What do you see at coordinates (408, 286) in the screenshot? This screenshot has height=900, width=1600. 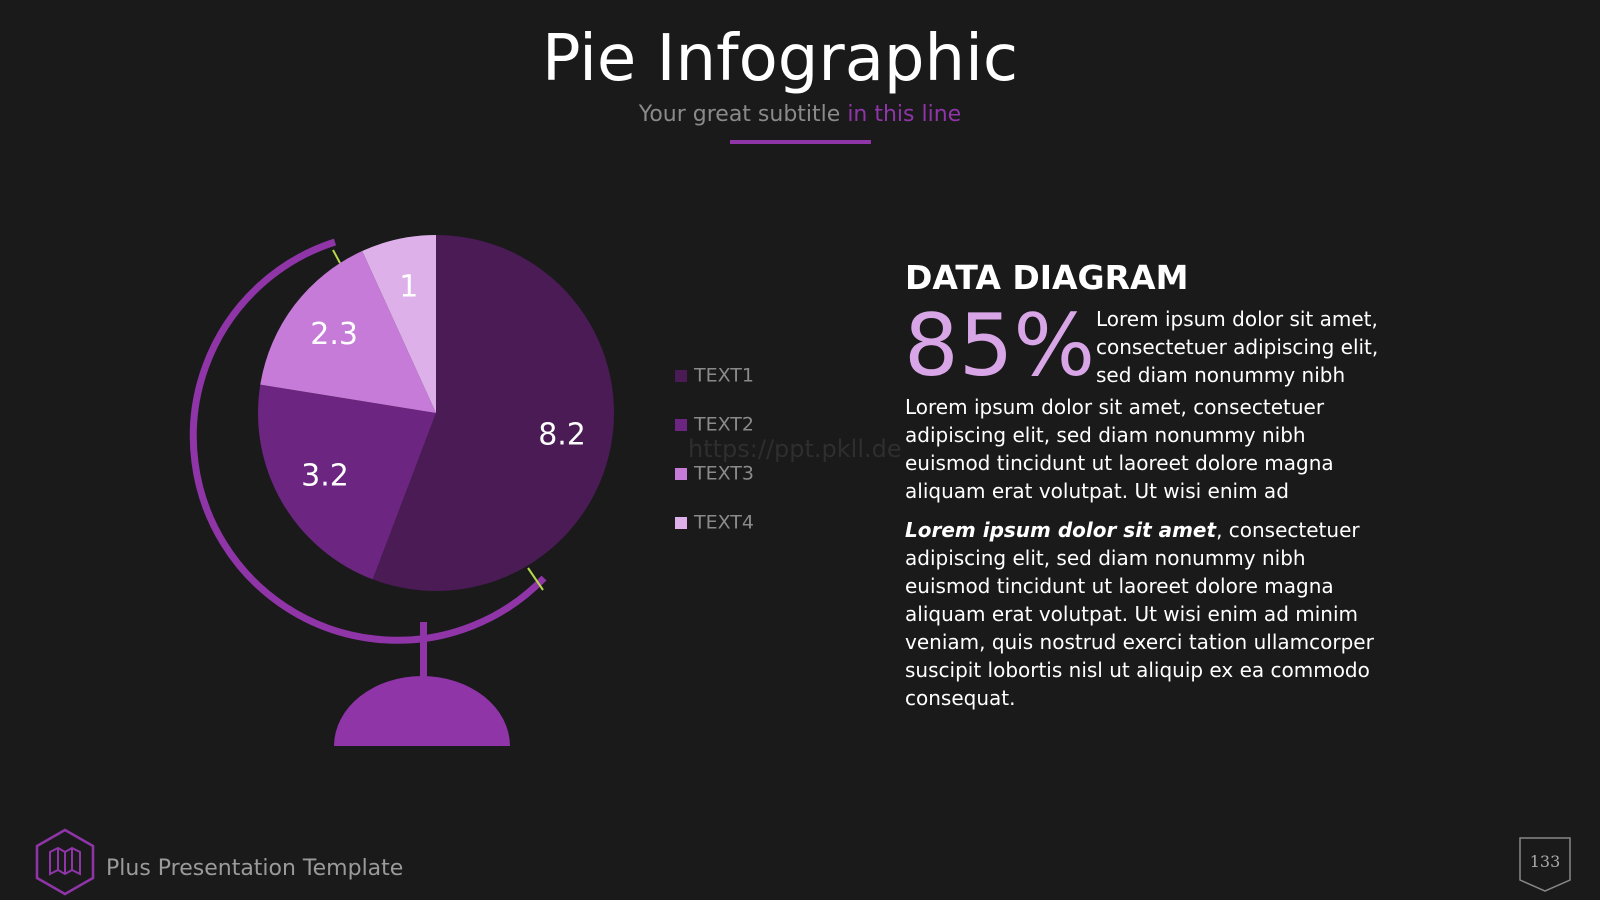 I see `data-label: 1` at bounding box center [408, 286].